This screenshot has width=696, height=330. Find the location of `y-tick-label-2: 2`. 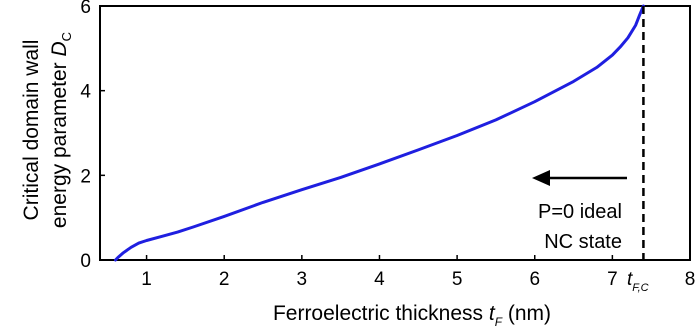

y-tick-label-2: 2 is located at coordinates (85, 176).